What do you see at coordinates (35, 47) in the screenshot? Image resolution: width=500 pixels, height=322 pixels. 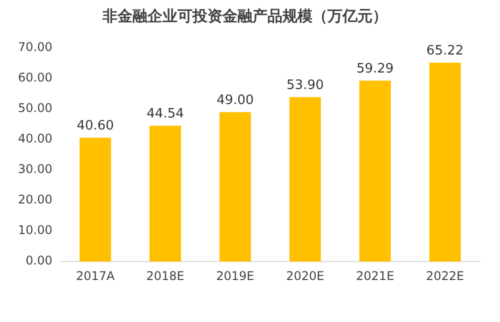 I see `y-tick-label: 70.00` at bounding box center [35, 47].